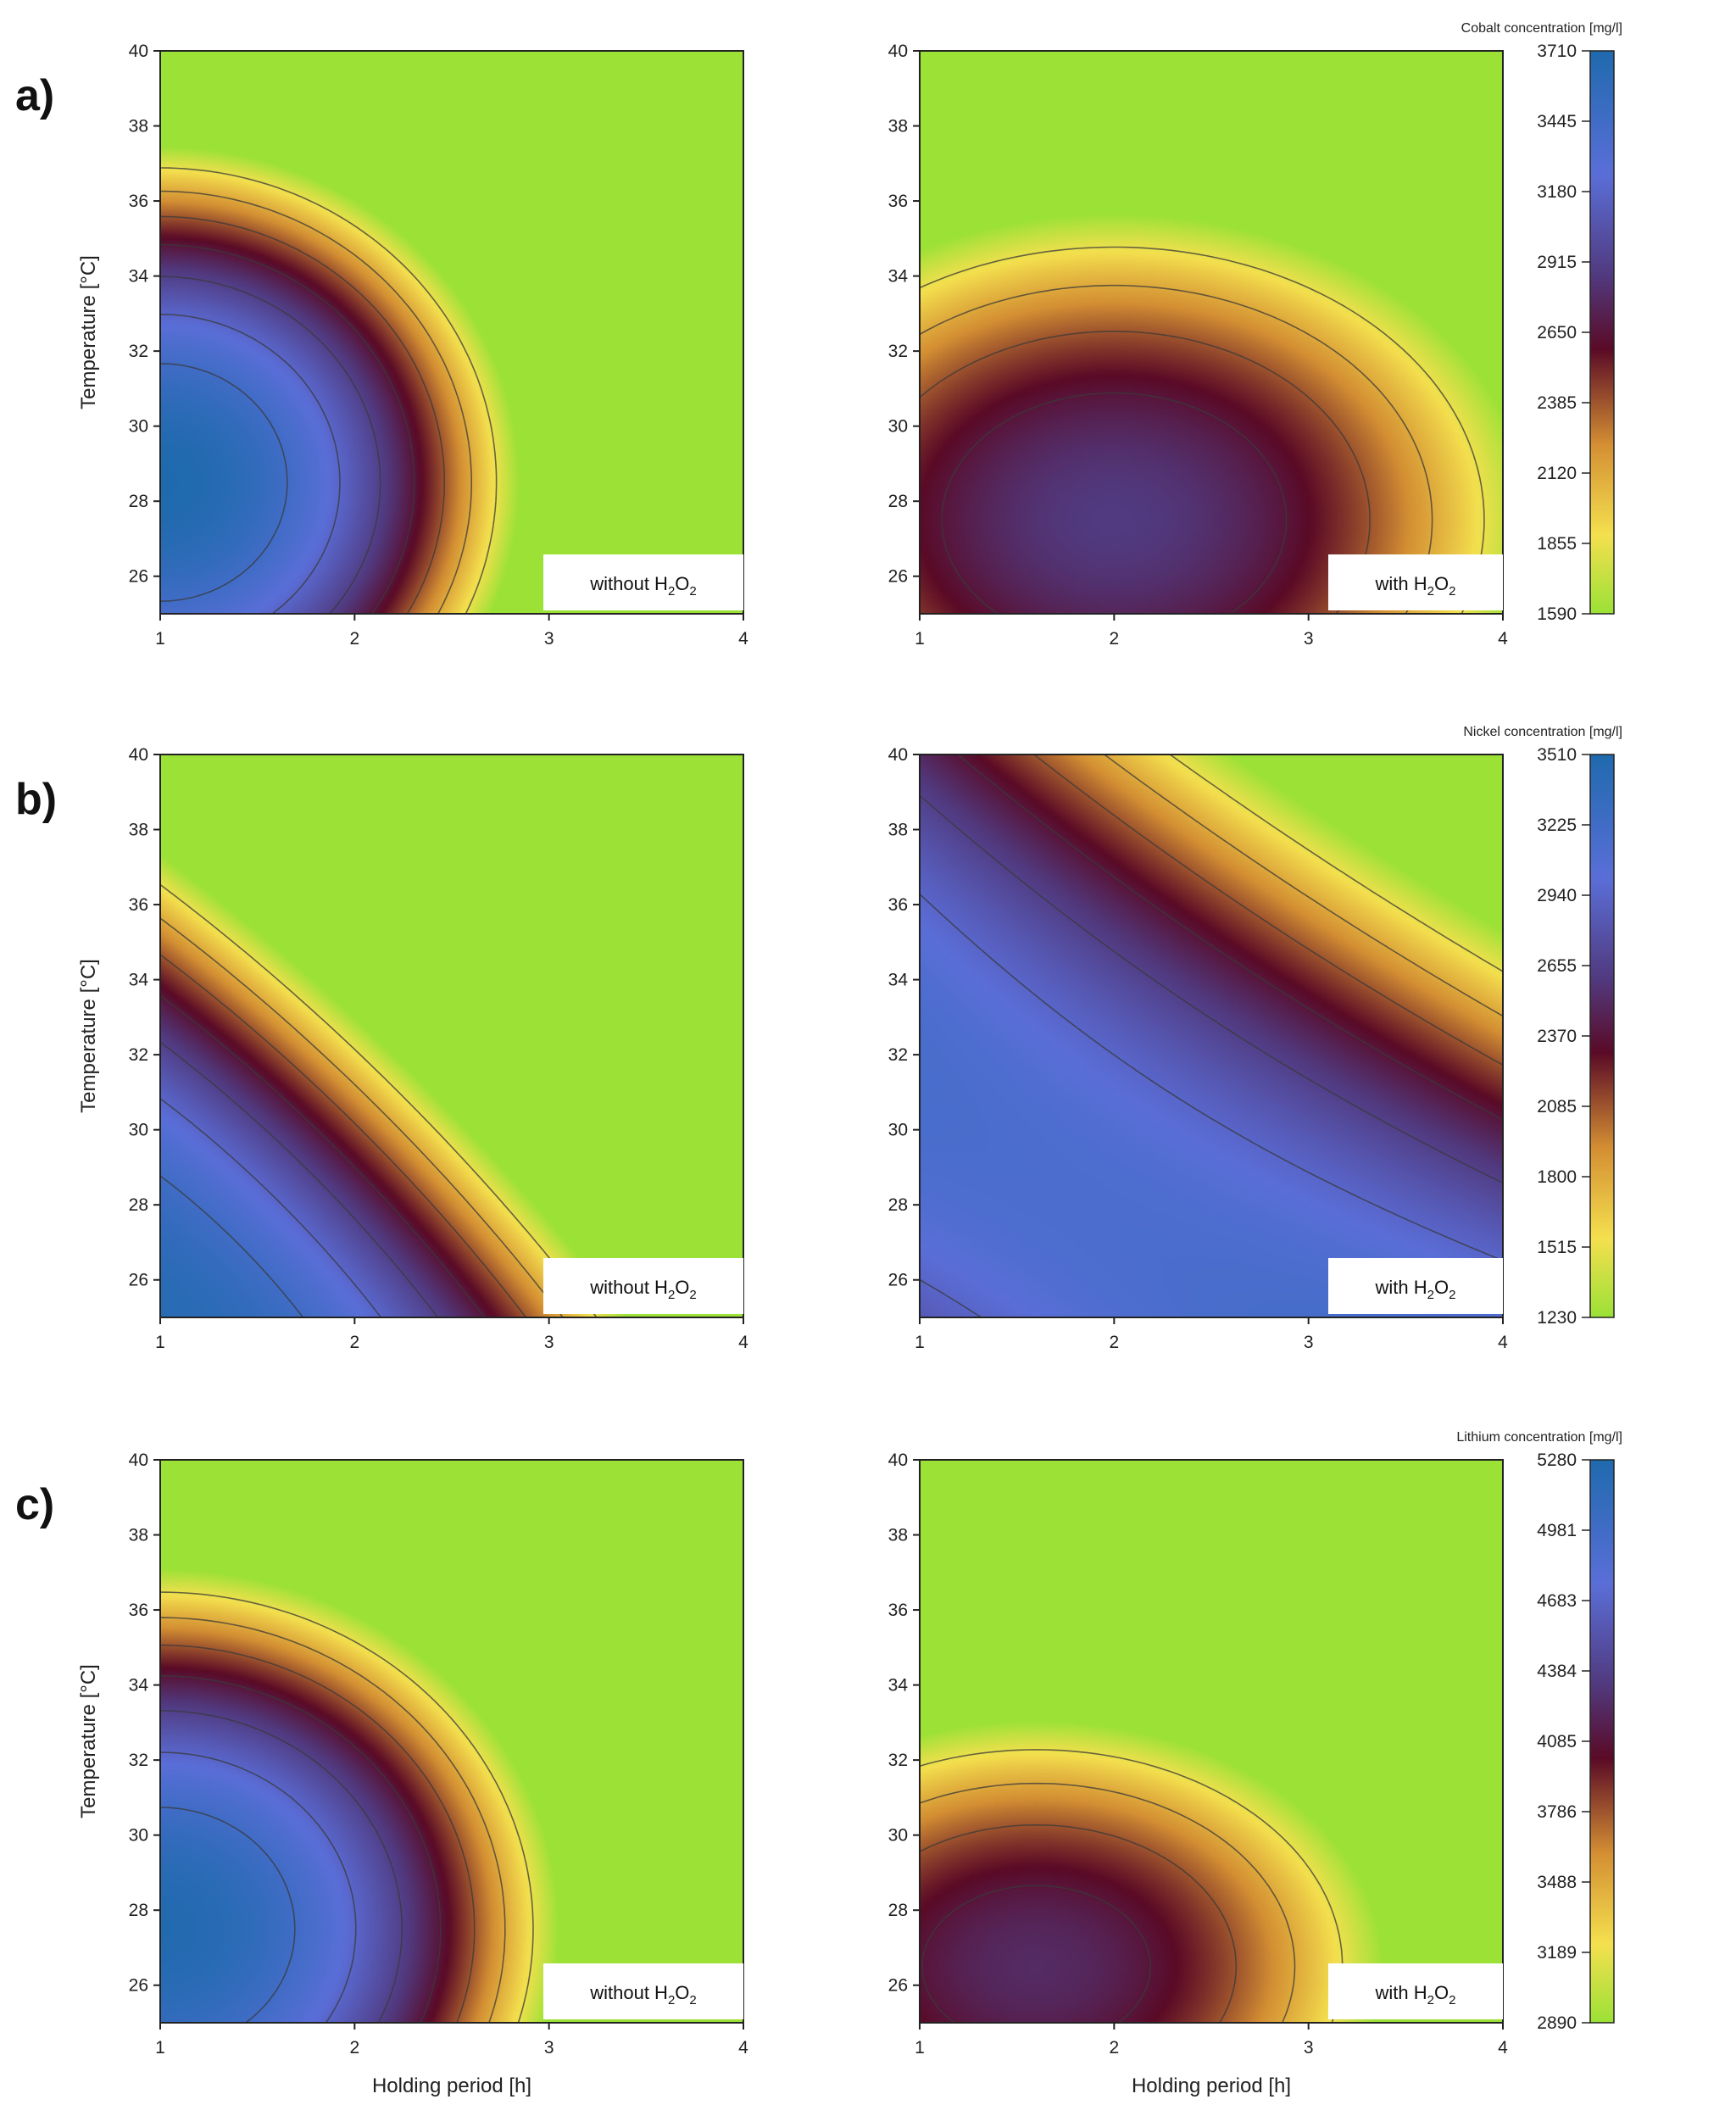 The height and width of the screenshot is (2116, 1736). What do you see at coordinates (1557, 1106) in the screenshot?
I see `colorbar-tick-label: 2085` at bounding box center [1557, 1106].